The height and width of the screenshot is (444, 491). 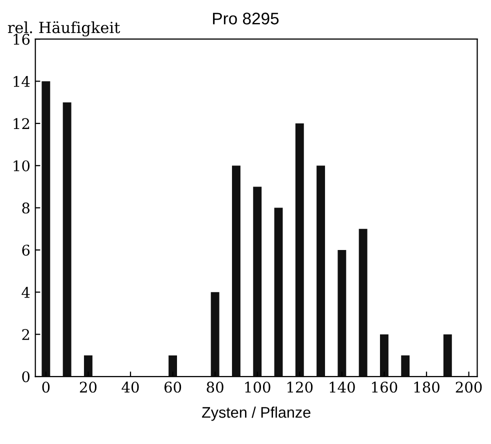 I want to click on y-tick-label: 10, so click(x=22, y=166).